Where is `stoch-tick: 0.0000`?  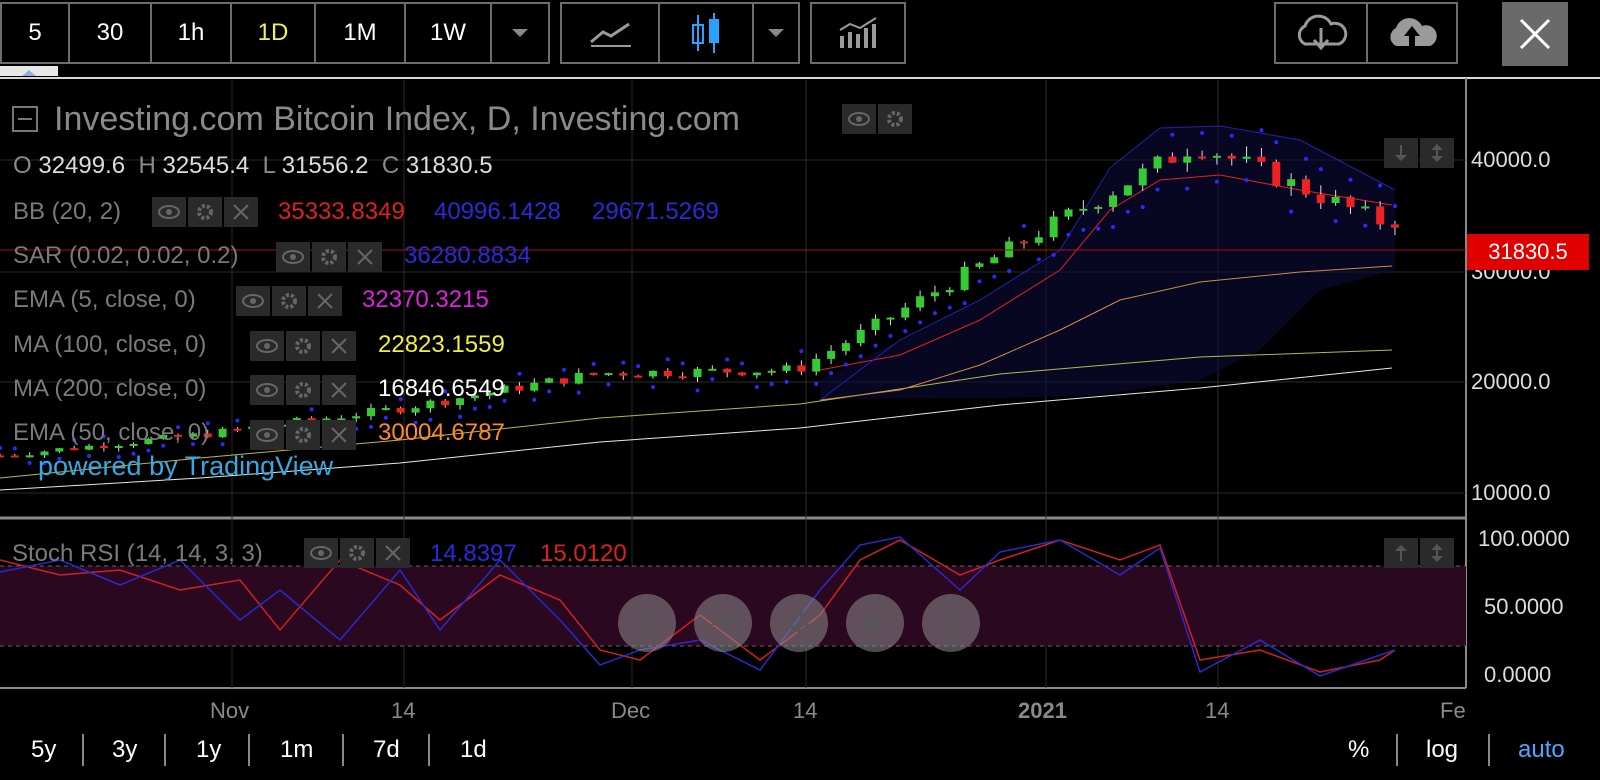
stoch-tick: 0.0000 is located at coordinates (1518, 674).